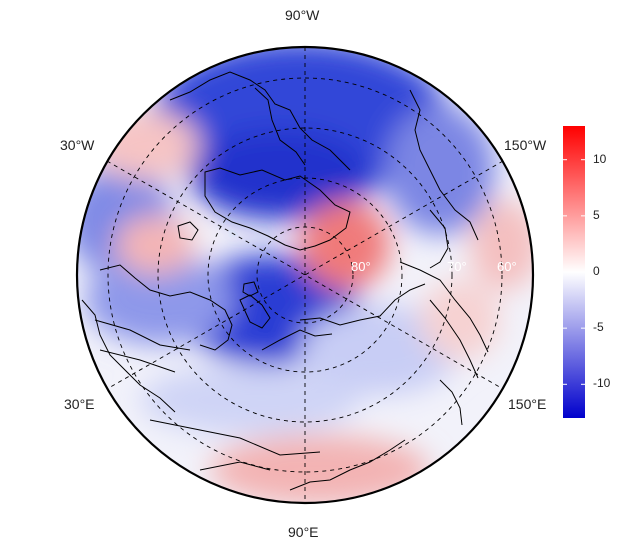 The width and height of the screenshot is (625, 552). I want to click on anomaly-blob-scandinavia, so click(160, 300).